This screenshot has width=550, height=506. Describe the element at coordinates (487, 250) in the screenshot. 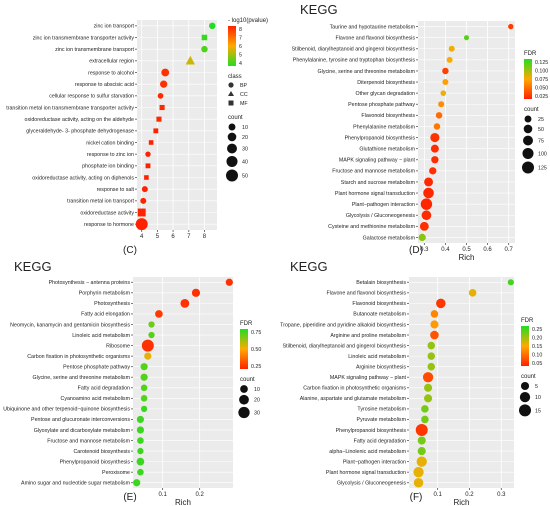

I see `x-tick-label: 0.6` at that location.